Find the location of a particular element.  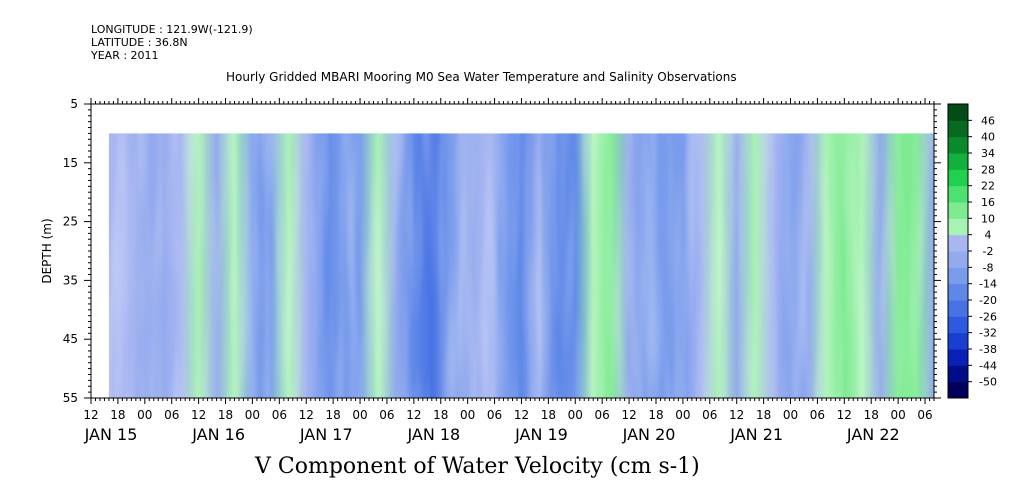

colorbar-tick-label: 40 is located at coordinates (988, 137).